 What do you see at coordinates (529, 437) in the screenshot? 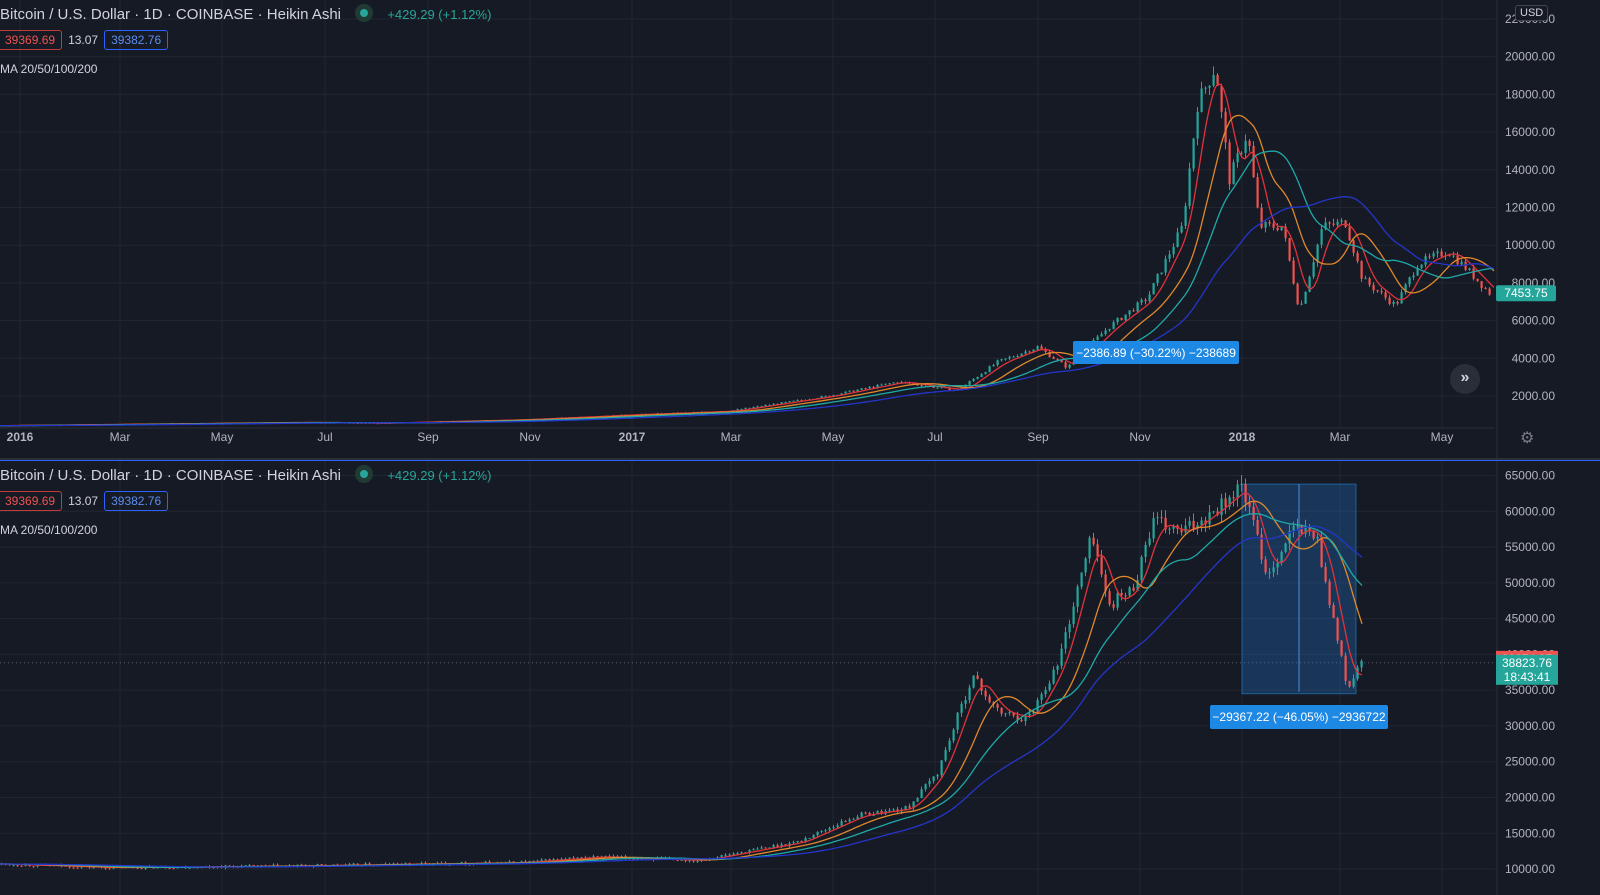
I see `time-axis-label: Nov` at bounding box center [529, 437].